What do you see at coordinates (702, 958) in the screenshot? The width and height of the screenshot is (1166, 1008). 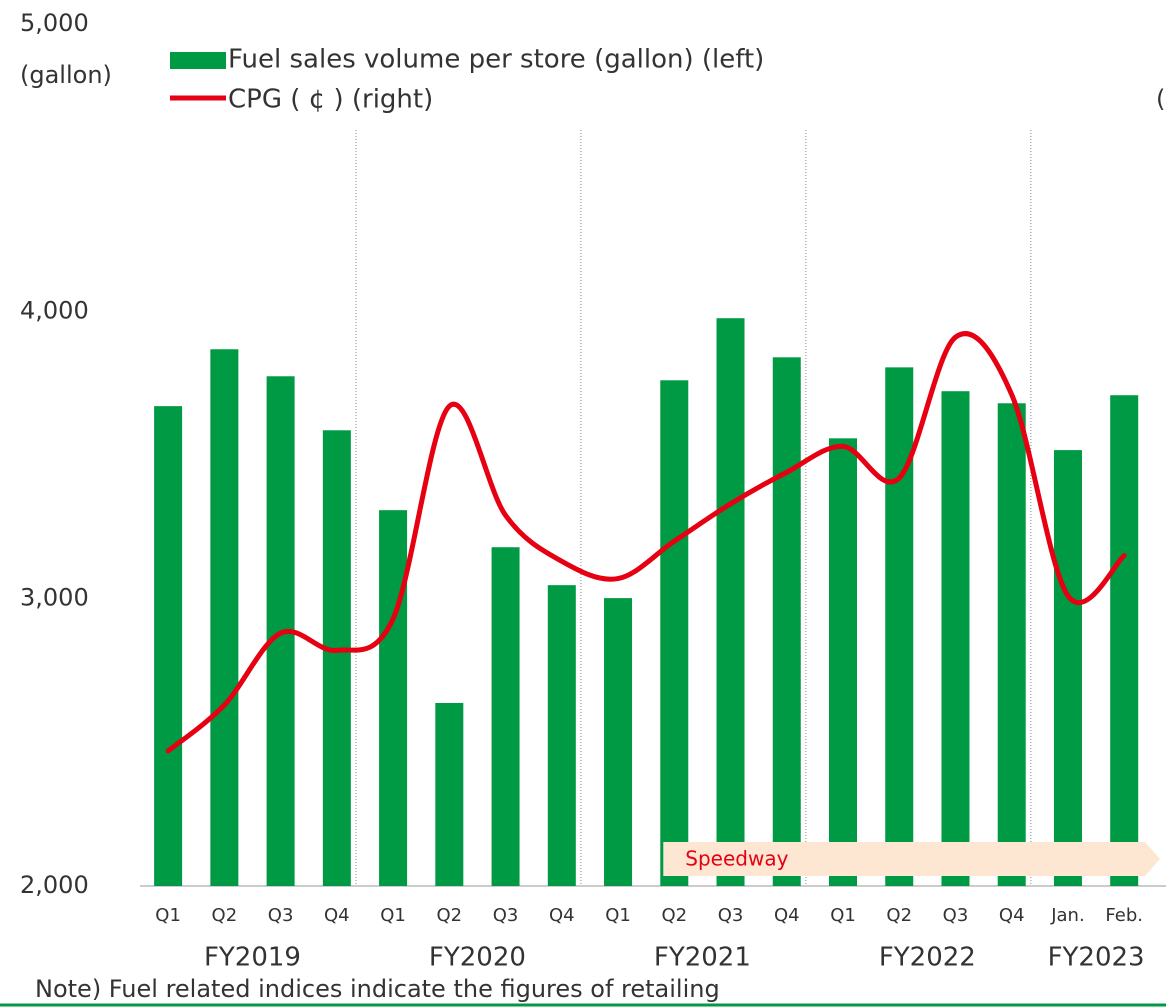 I see `group-label: FY2021` at bounding box center [702, 958].